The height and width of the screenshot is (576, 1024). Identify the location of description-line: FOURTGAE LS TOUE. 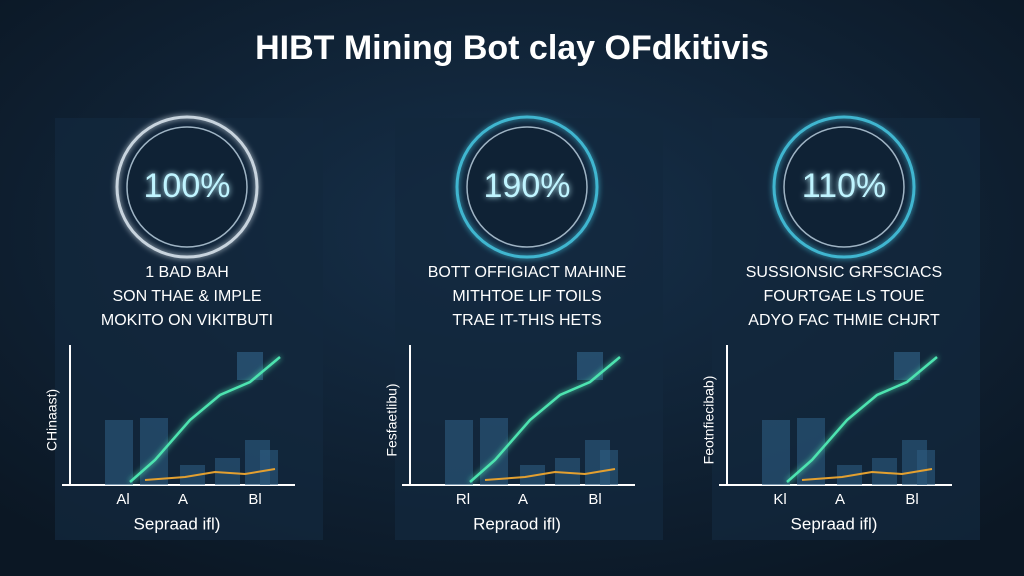
(844, 296).